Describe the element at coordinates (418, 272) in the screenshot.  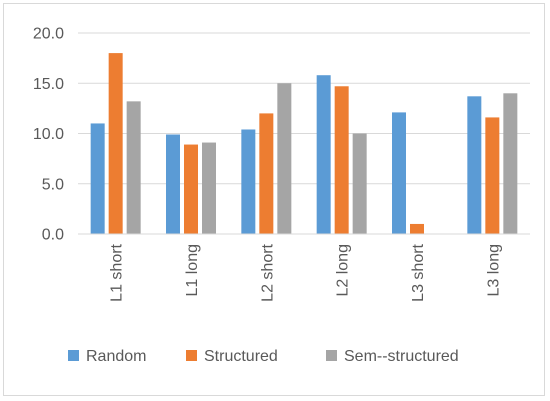
I see `x-tick-label: L3 short` at that location.